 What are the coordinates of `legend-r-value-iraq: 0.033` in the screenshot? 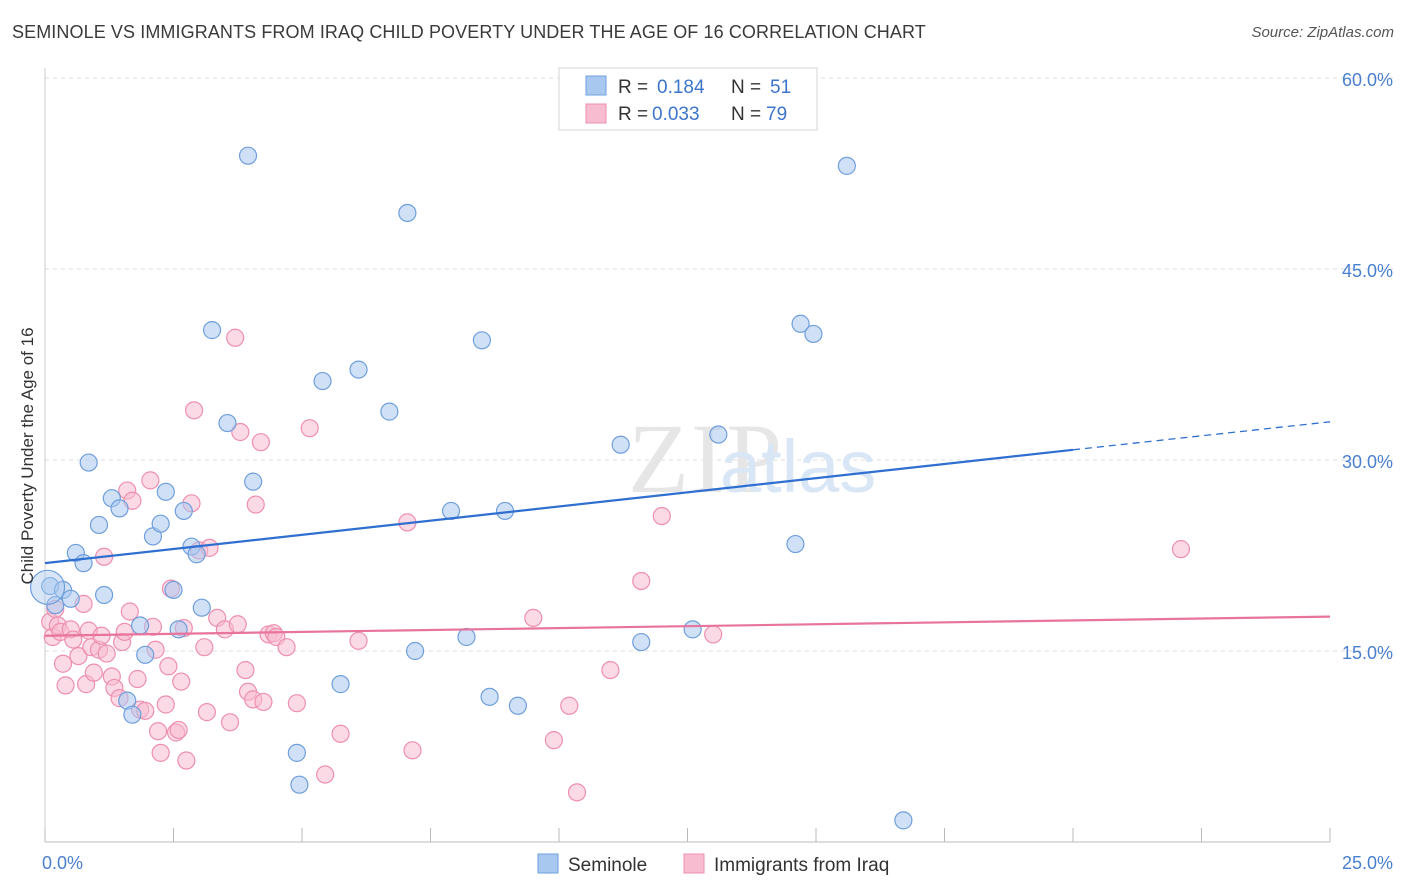 It's located at (676, 114).